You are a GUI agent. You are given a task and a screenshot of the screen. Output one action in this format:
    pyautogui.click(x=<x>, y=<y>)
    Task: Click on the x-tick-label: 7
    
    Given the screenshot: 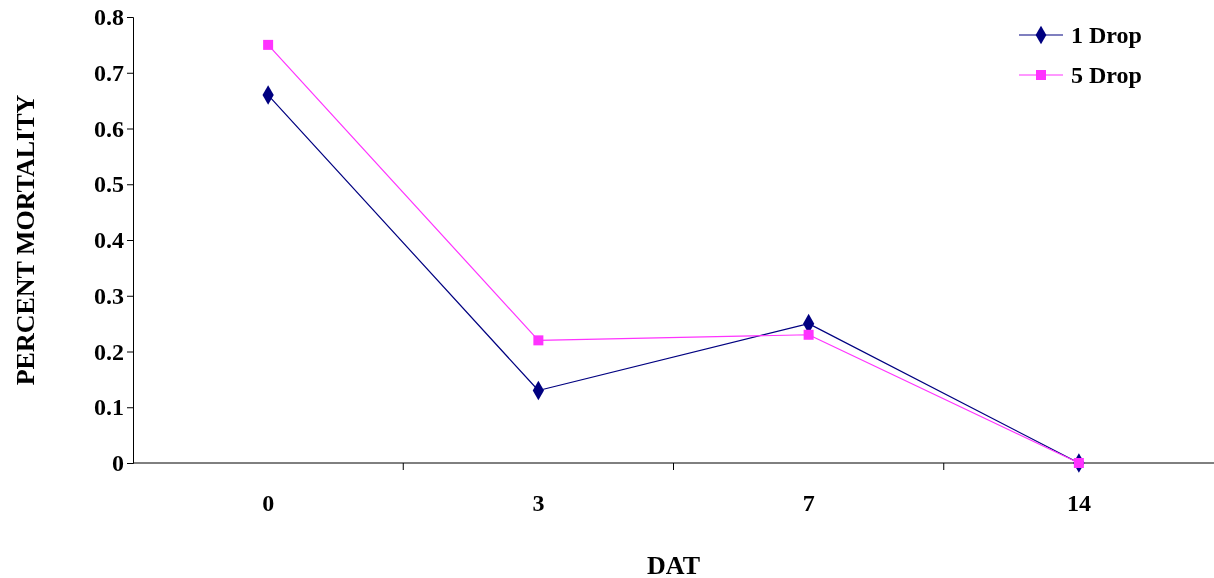 What is the action you would take?
    pyautogui.click(x=808, y=503)
    